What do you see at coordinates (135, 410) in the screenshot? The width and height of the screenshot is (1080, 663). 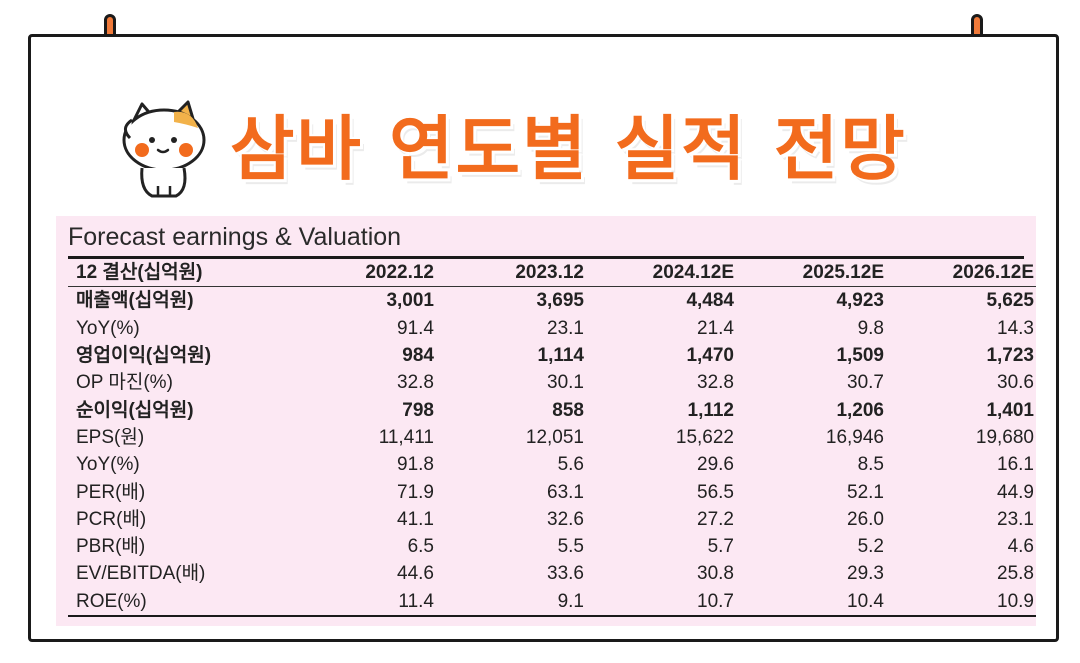 I see `row-label: 순이익(십억원)` at bounding box center [135, 410].